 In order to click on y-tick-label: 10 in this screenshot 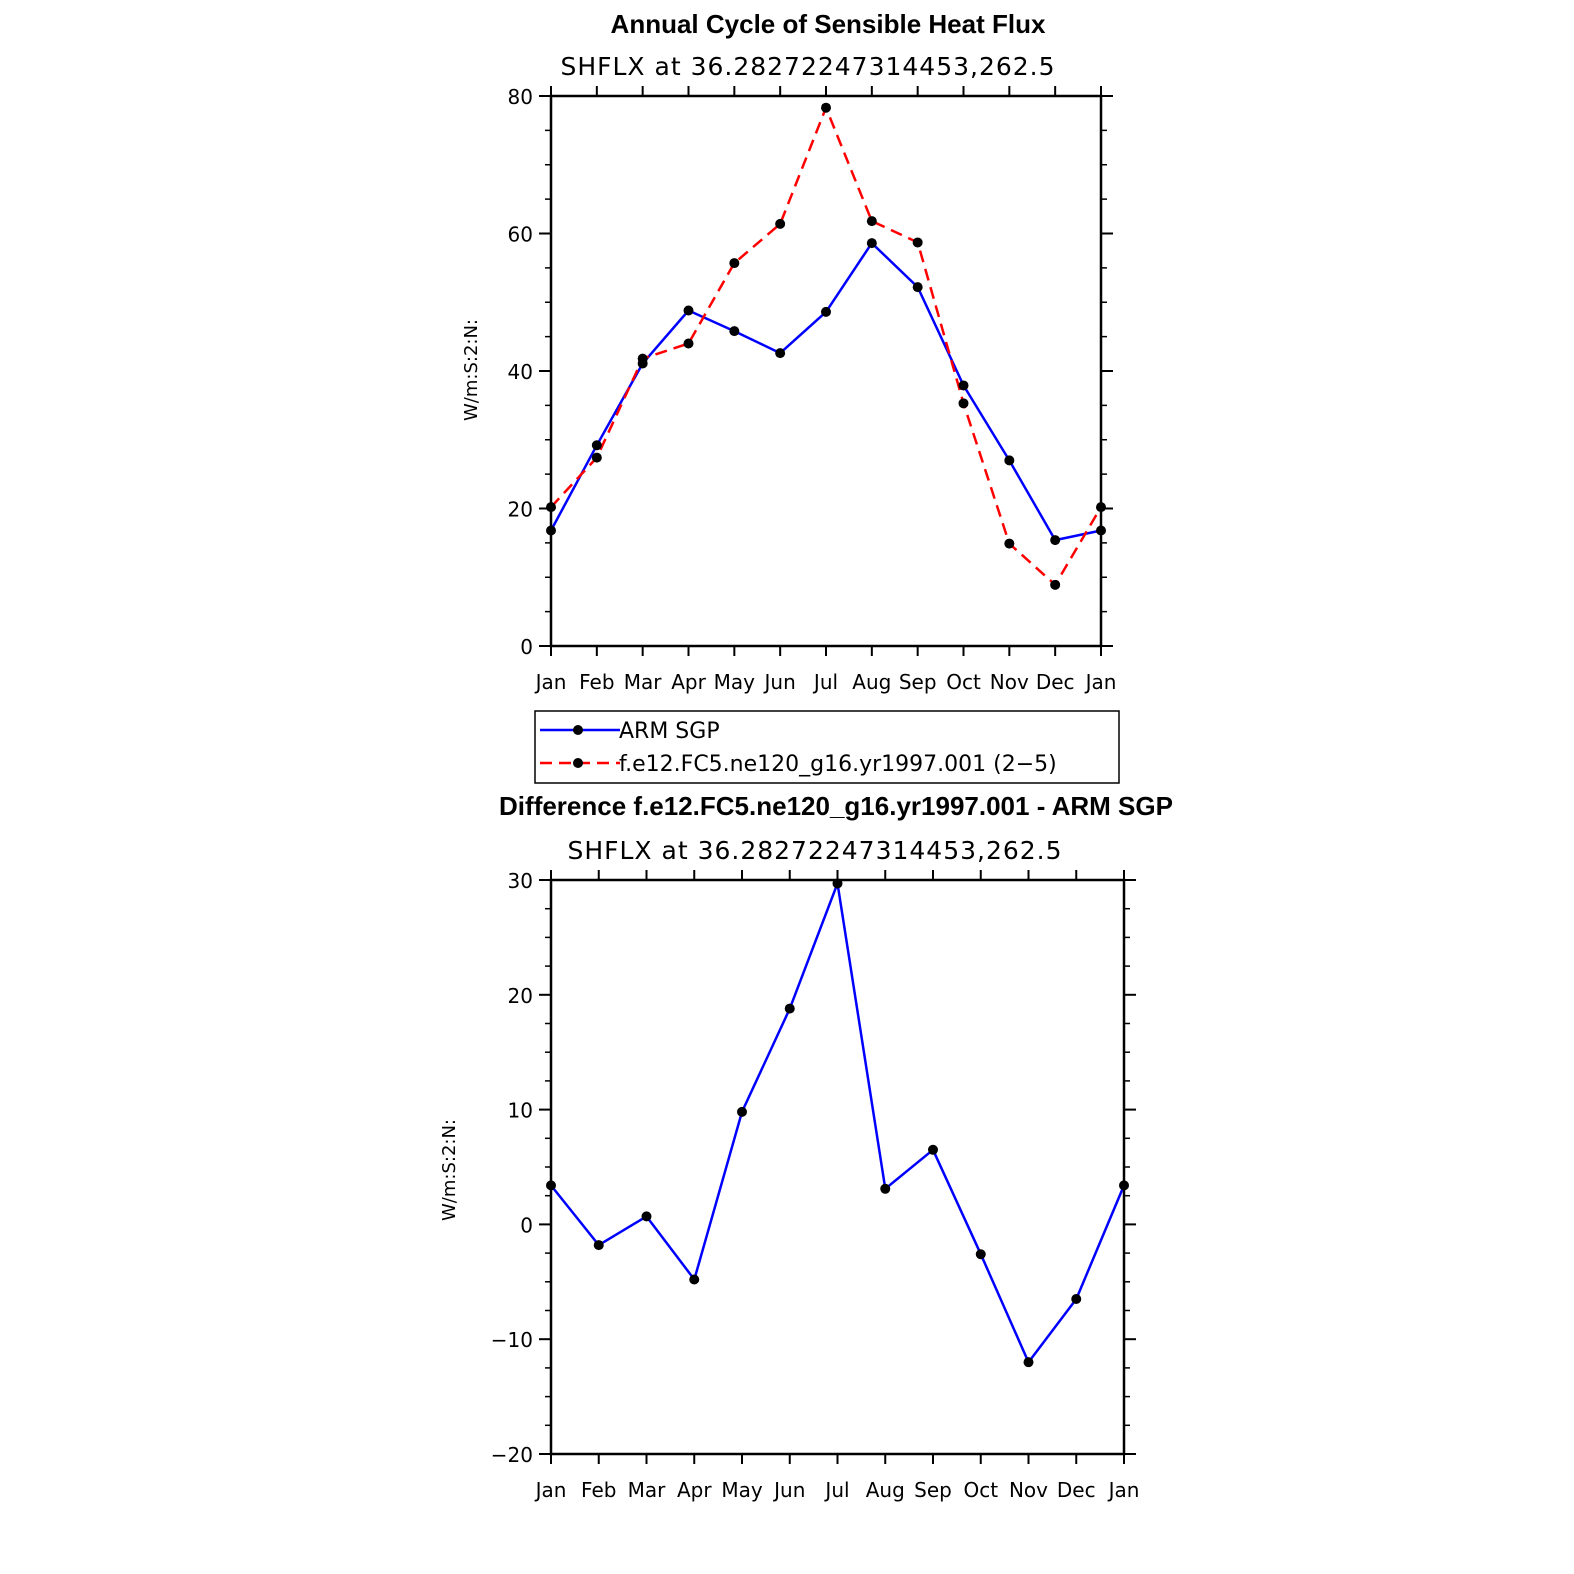, I will do `click(520, 1111)`.